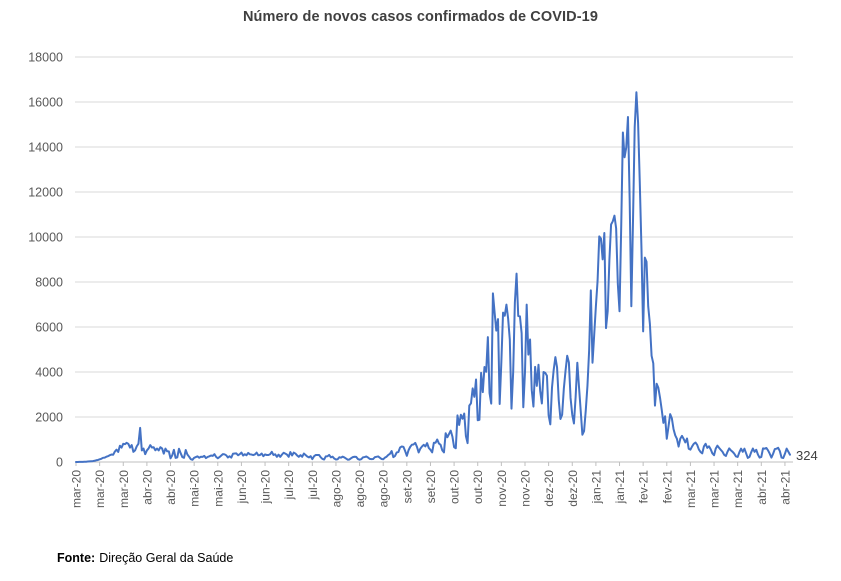  What do you see at coordinates (49, 328) in the screenshot?
I see `svg-text: 6000` at bounding box center [49, 328].